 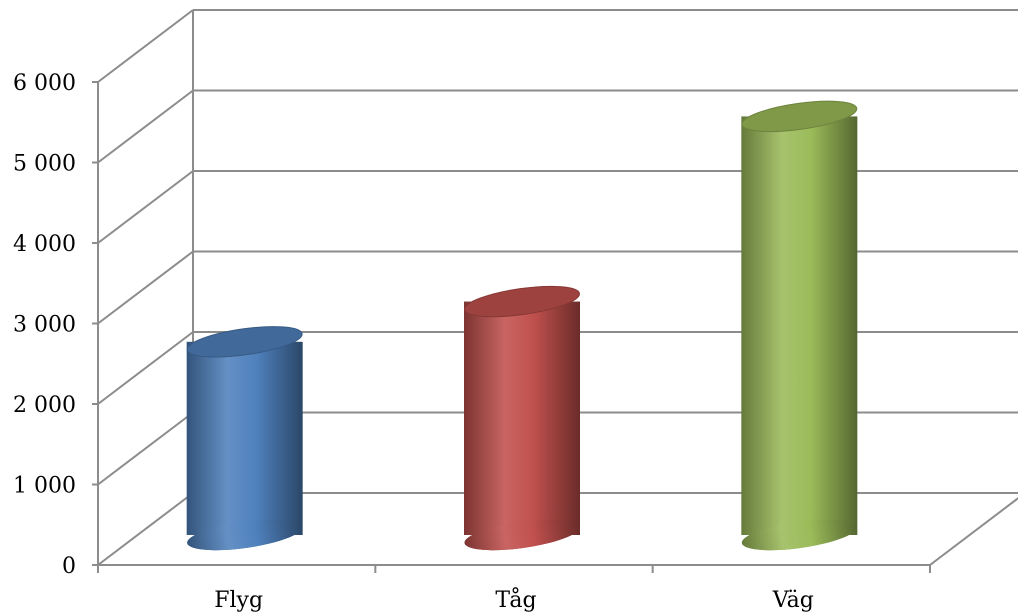 What do you see at coordinates (973, 531) in the screenshot?
I see `floor-edge` at bounding box center [973, 531].